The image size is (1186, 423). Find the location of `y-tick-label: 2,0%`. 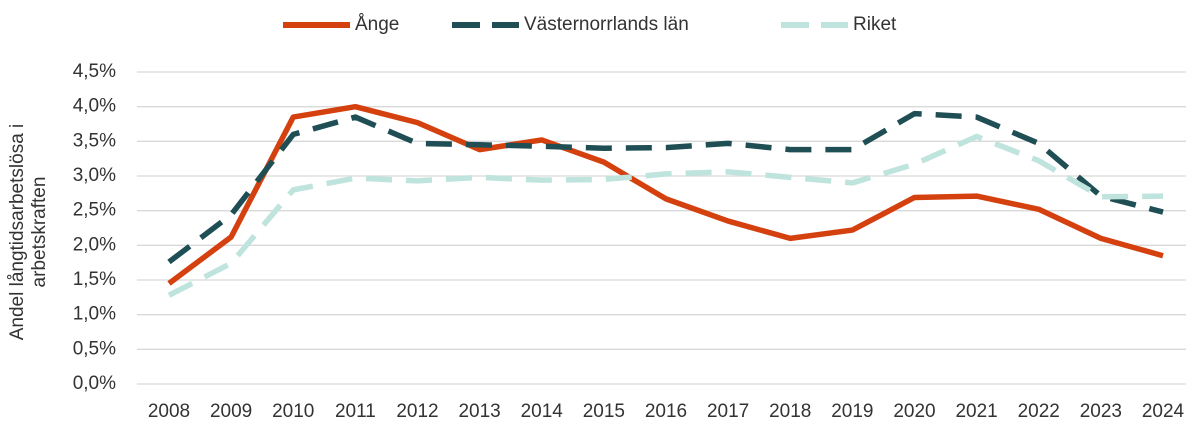

y-tick-label: 2,0% is located at coordinates (94, 244).